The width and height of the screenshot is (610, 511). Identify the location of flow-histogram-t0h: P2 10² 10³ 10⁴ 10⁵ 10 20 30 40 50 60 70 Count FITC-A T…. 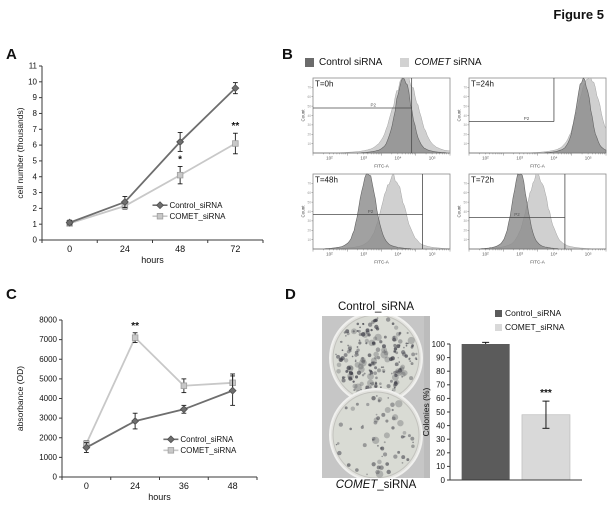
(376, 123).